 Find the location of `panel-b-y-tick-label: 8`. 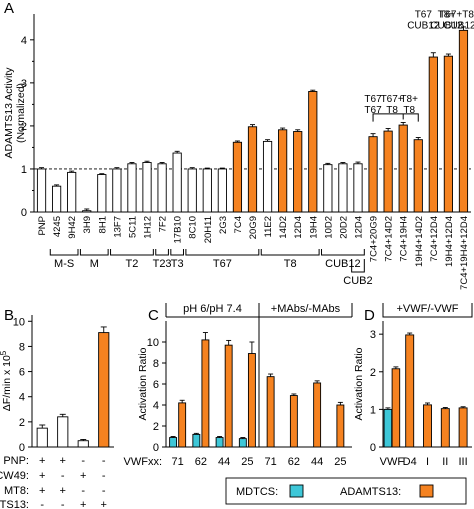

panel-b-y-tick-label: 8 is located at coordinates (22, 347).